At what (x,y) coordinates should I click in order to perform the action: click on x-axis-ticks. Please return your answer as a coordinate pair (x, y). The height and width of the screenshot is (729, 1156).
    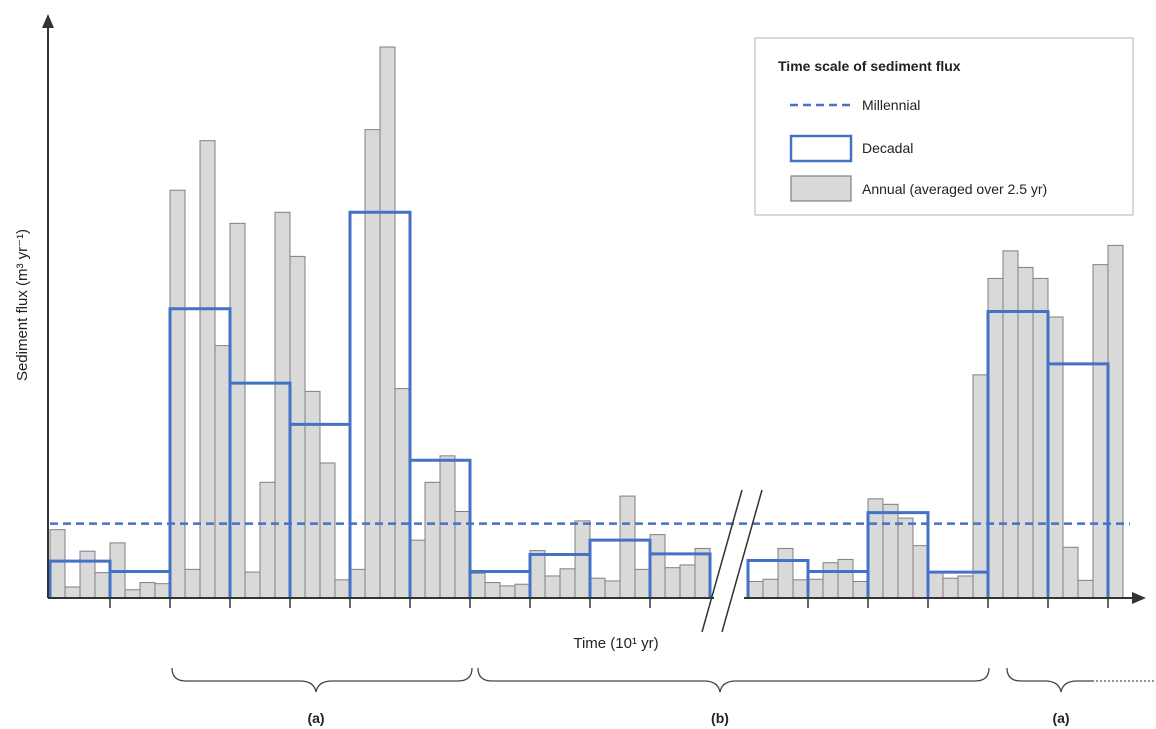
    Looking at the image, I should click on (609, 603).